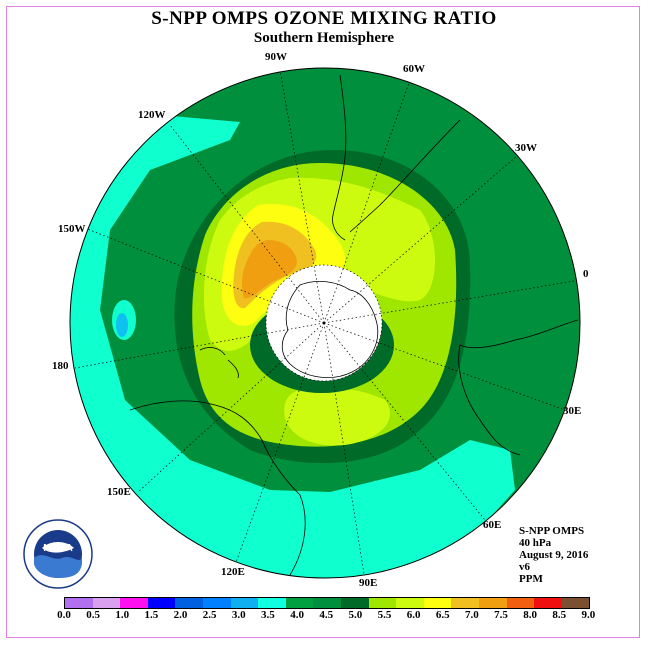 This screenshot has height=648, width=648. I want to click on coastline-south-america, so click(339, 157).